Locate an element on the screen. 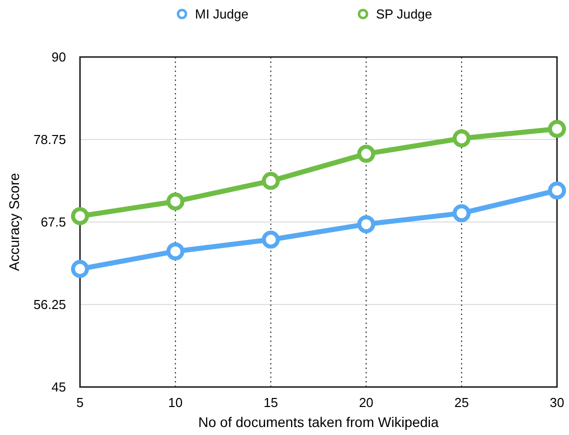  x-axis-title: No of documents taken from Wikipedia is located at coordinates (318, 422).